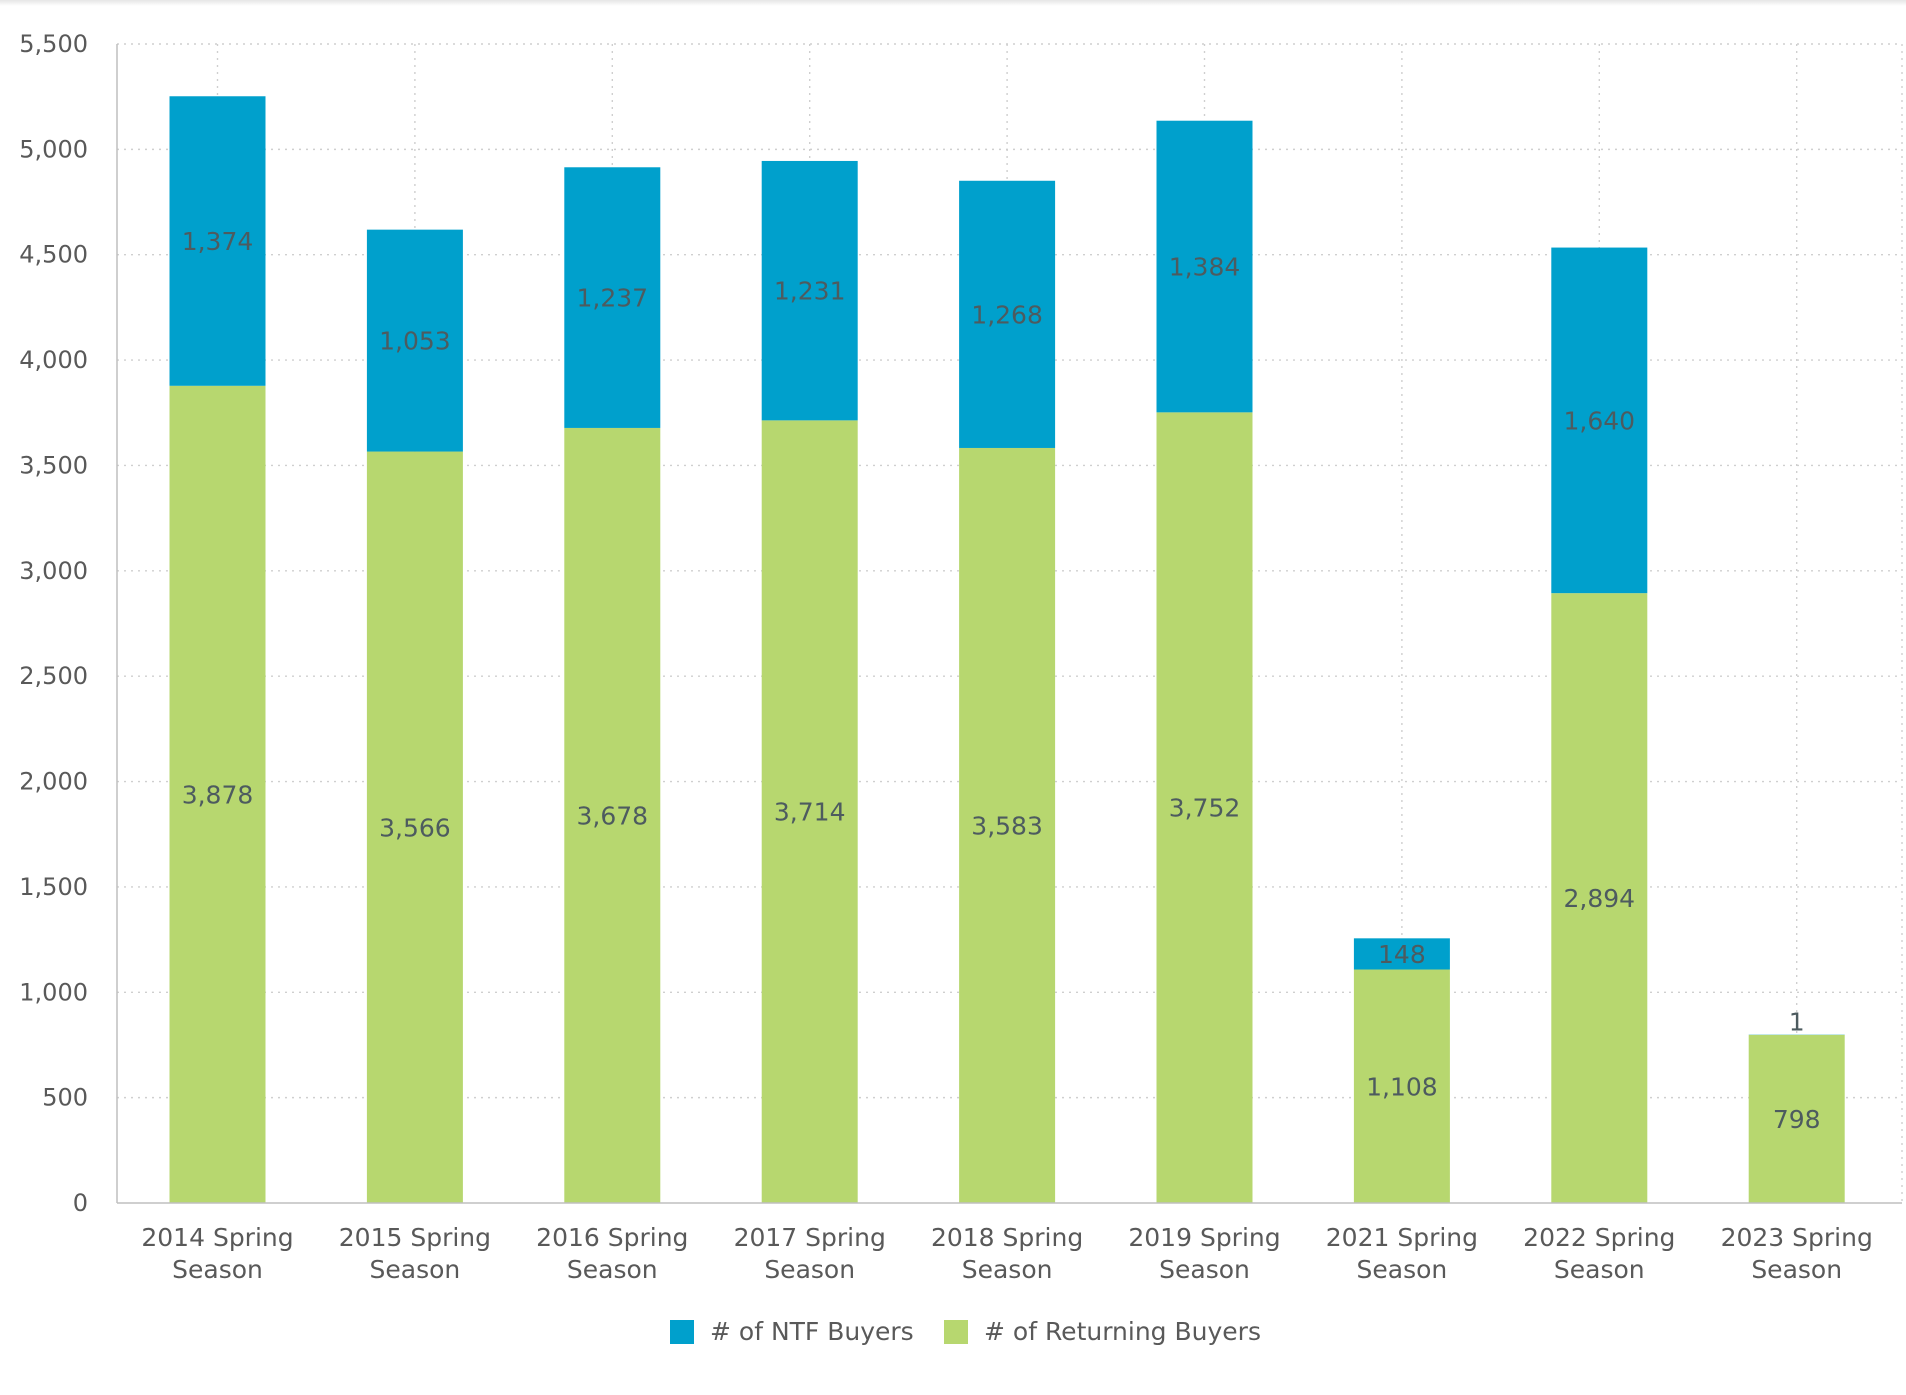 This screenshot has width=1906, height=1395. Describe the element at coordinates (53, 149) in the screenshot. I see `y-tick-label: 5,000` at that location.